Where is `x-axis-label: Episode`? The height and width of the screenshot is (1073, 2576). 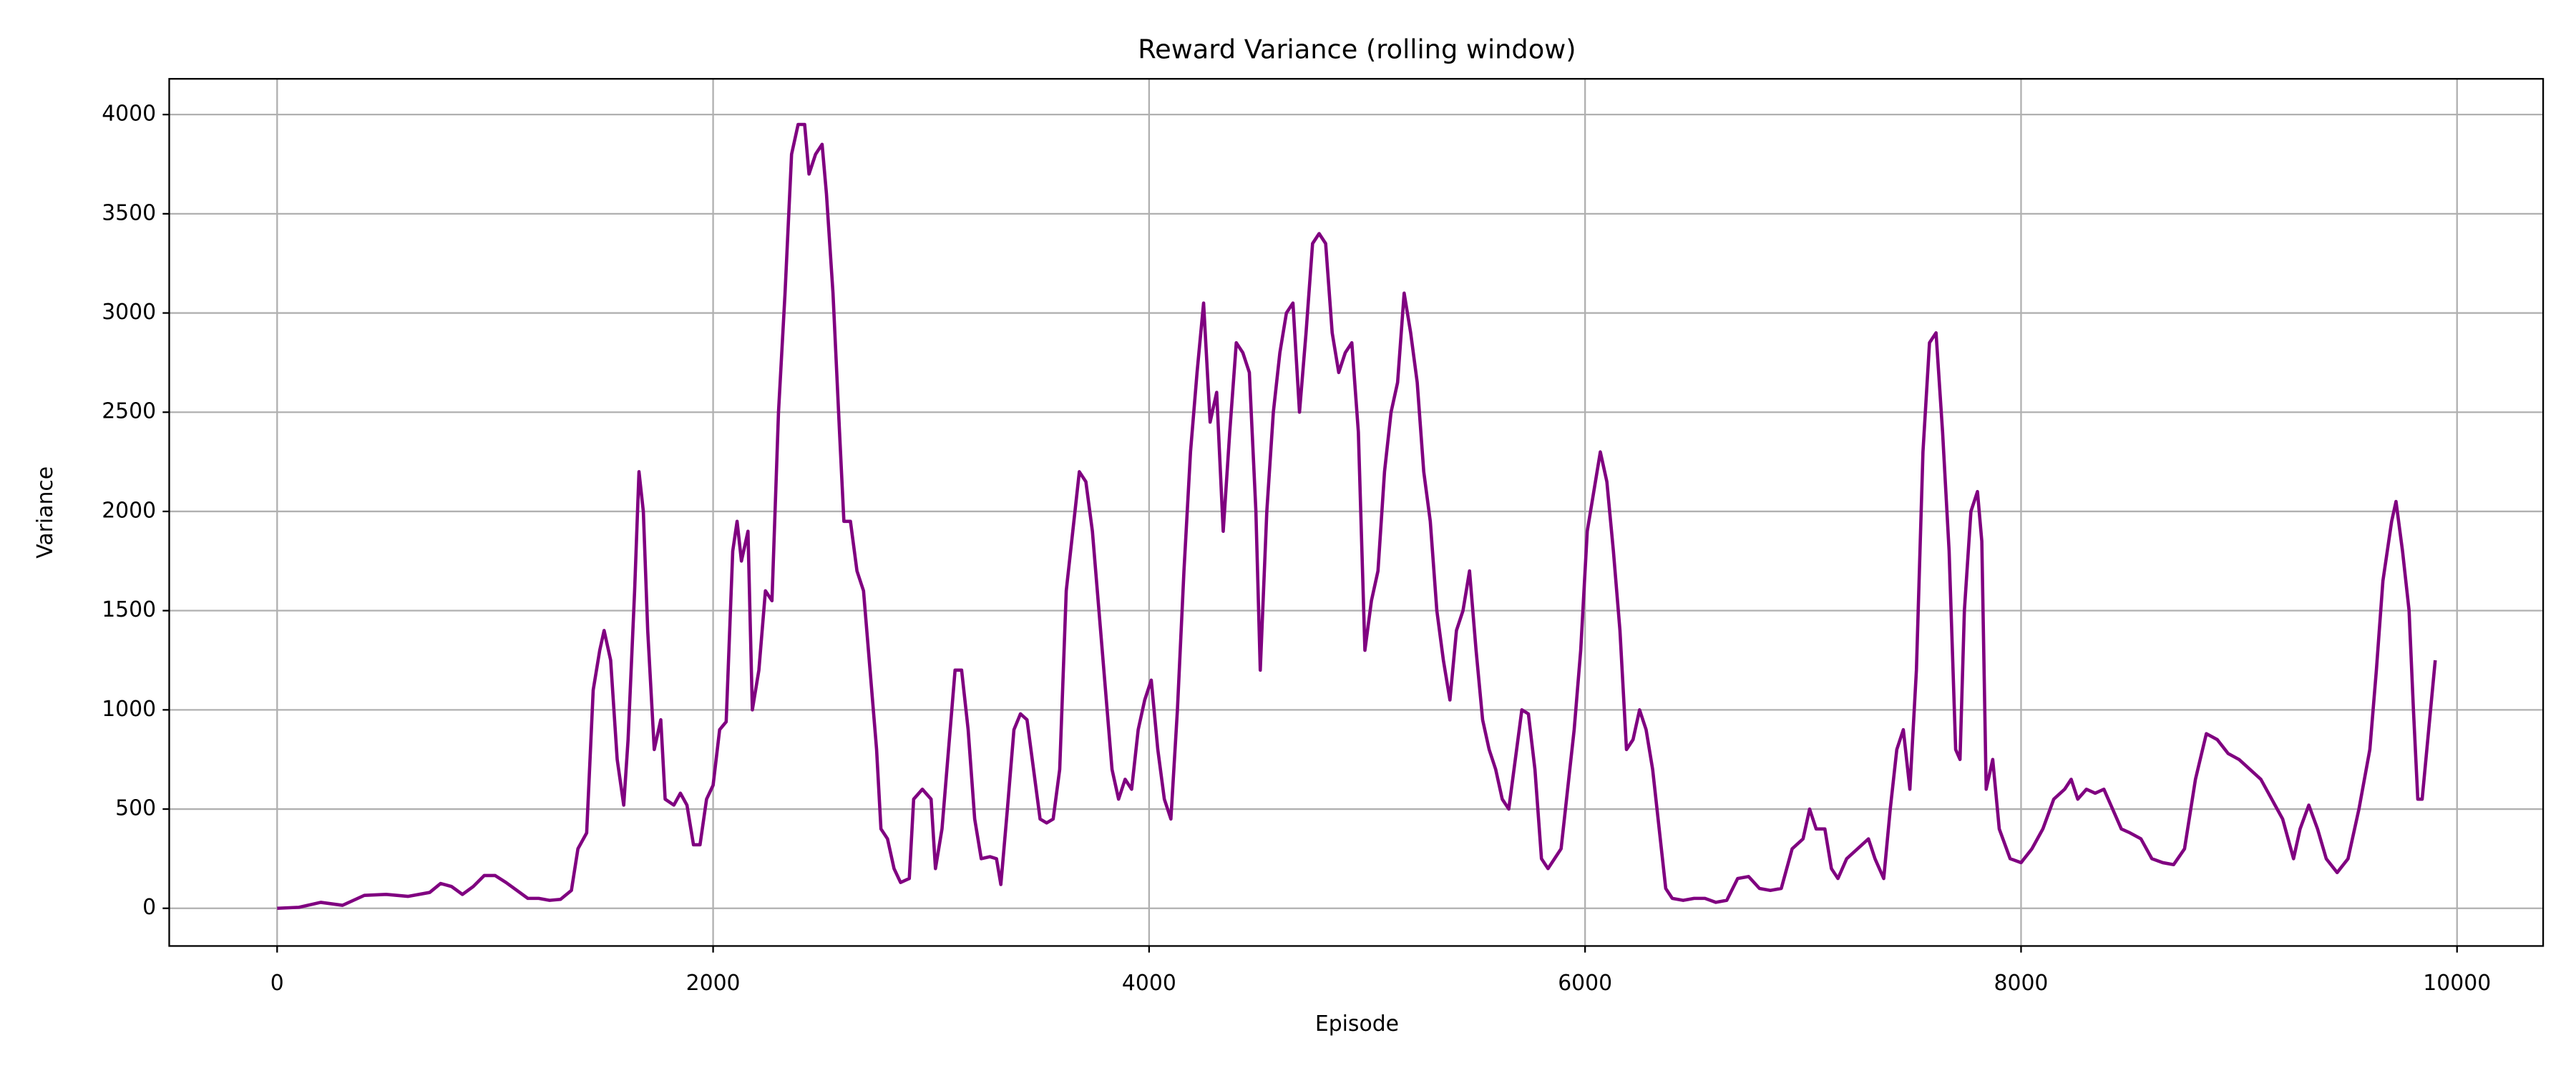
x-axis-label: Episode is located at coordinates (1357, 1024).